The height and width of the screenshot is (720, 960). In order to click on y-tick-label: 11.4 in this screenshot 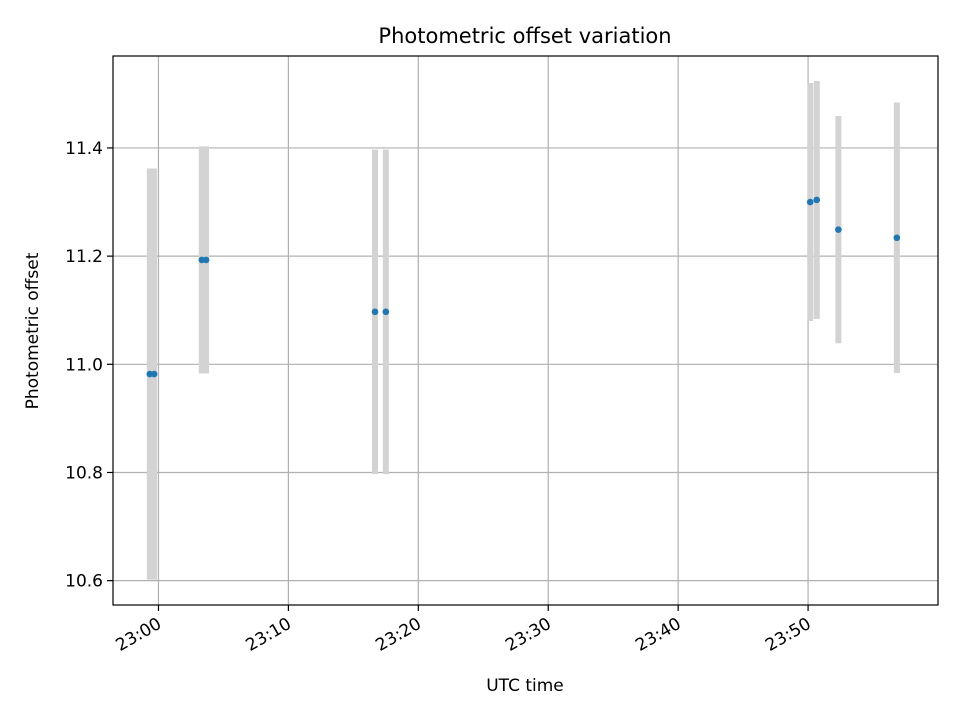, I will do `click(84, 149)`.